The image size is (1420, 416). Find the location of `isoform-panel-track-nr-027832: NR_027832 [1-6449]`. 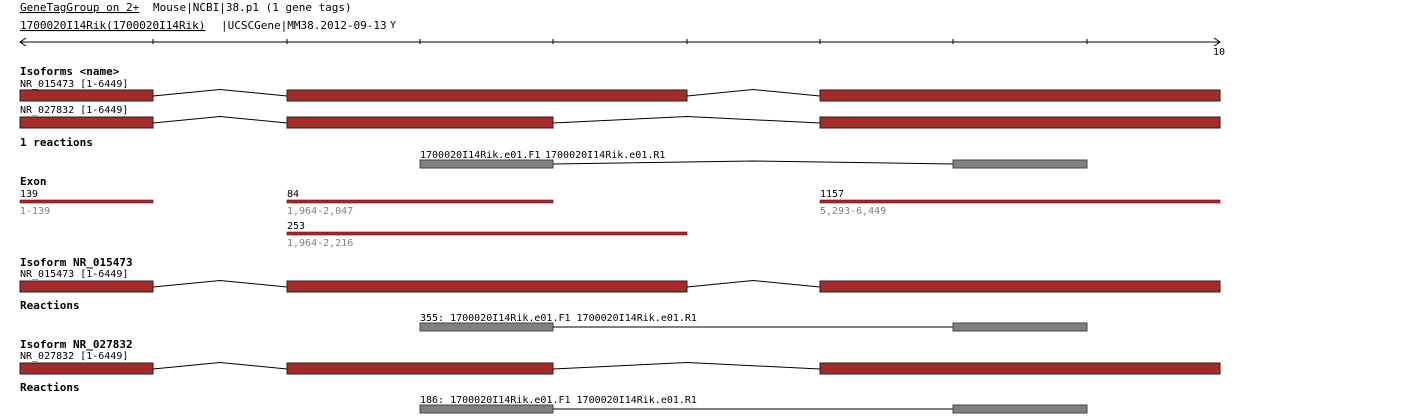

isoform-panel-track-nr-027832: NR_027832 [1-6449] is located at coordinates (620, 363).